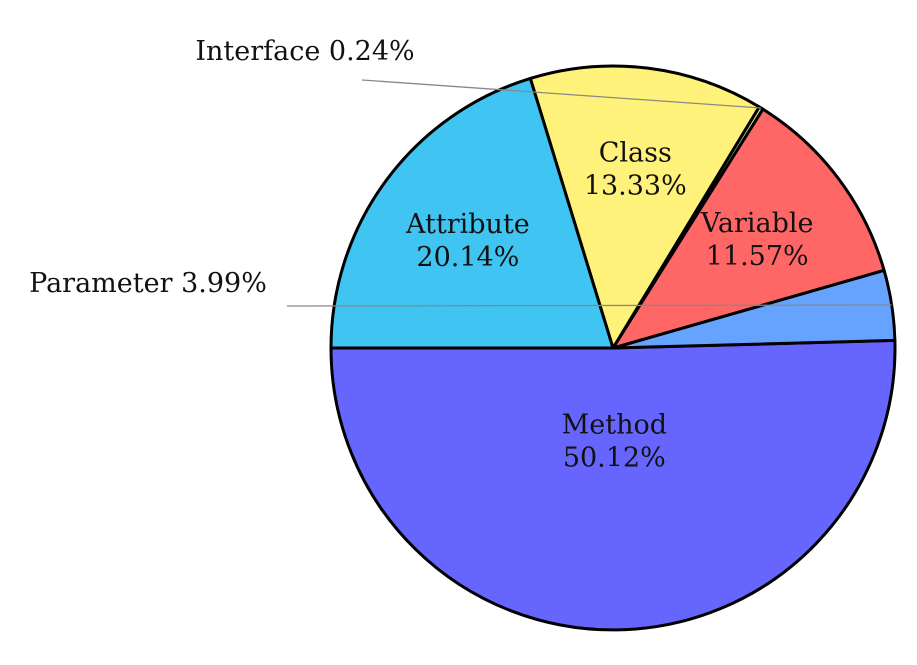  Describe the element at coordinates (589, 305) in the screenshot. I see `leader-line-parameter` at that location.